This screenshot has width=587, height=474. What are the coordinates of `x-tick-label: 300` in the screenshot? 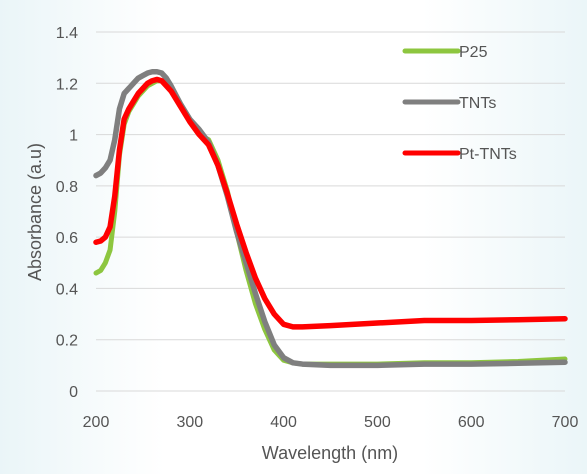 It's located at (189, 422).